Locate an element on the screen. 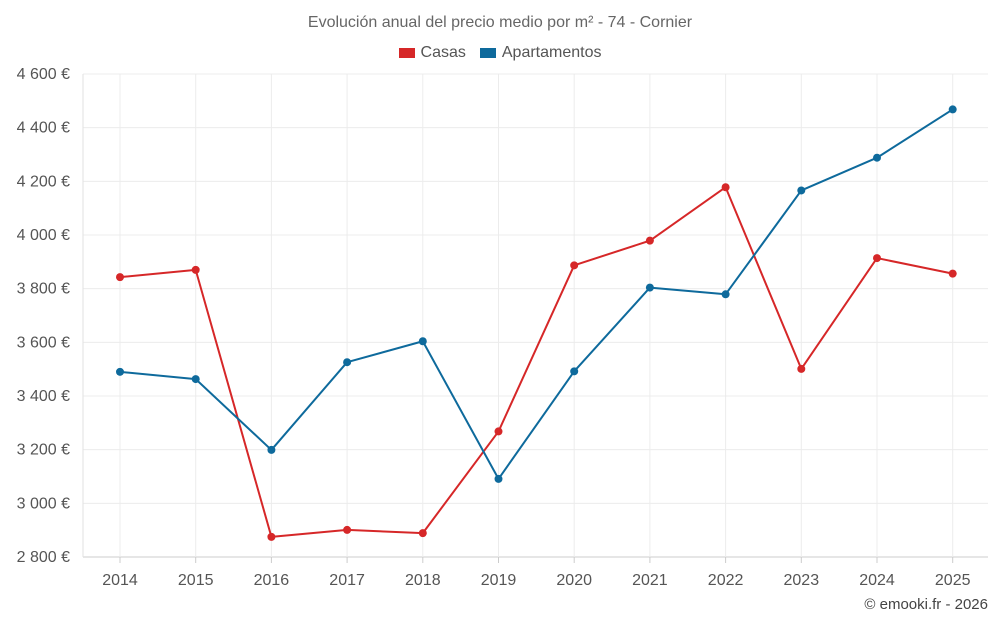 The width and height of the screenshot is (1000, 625). data-point-casas-2014 is located at coordinates (120, 277).